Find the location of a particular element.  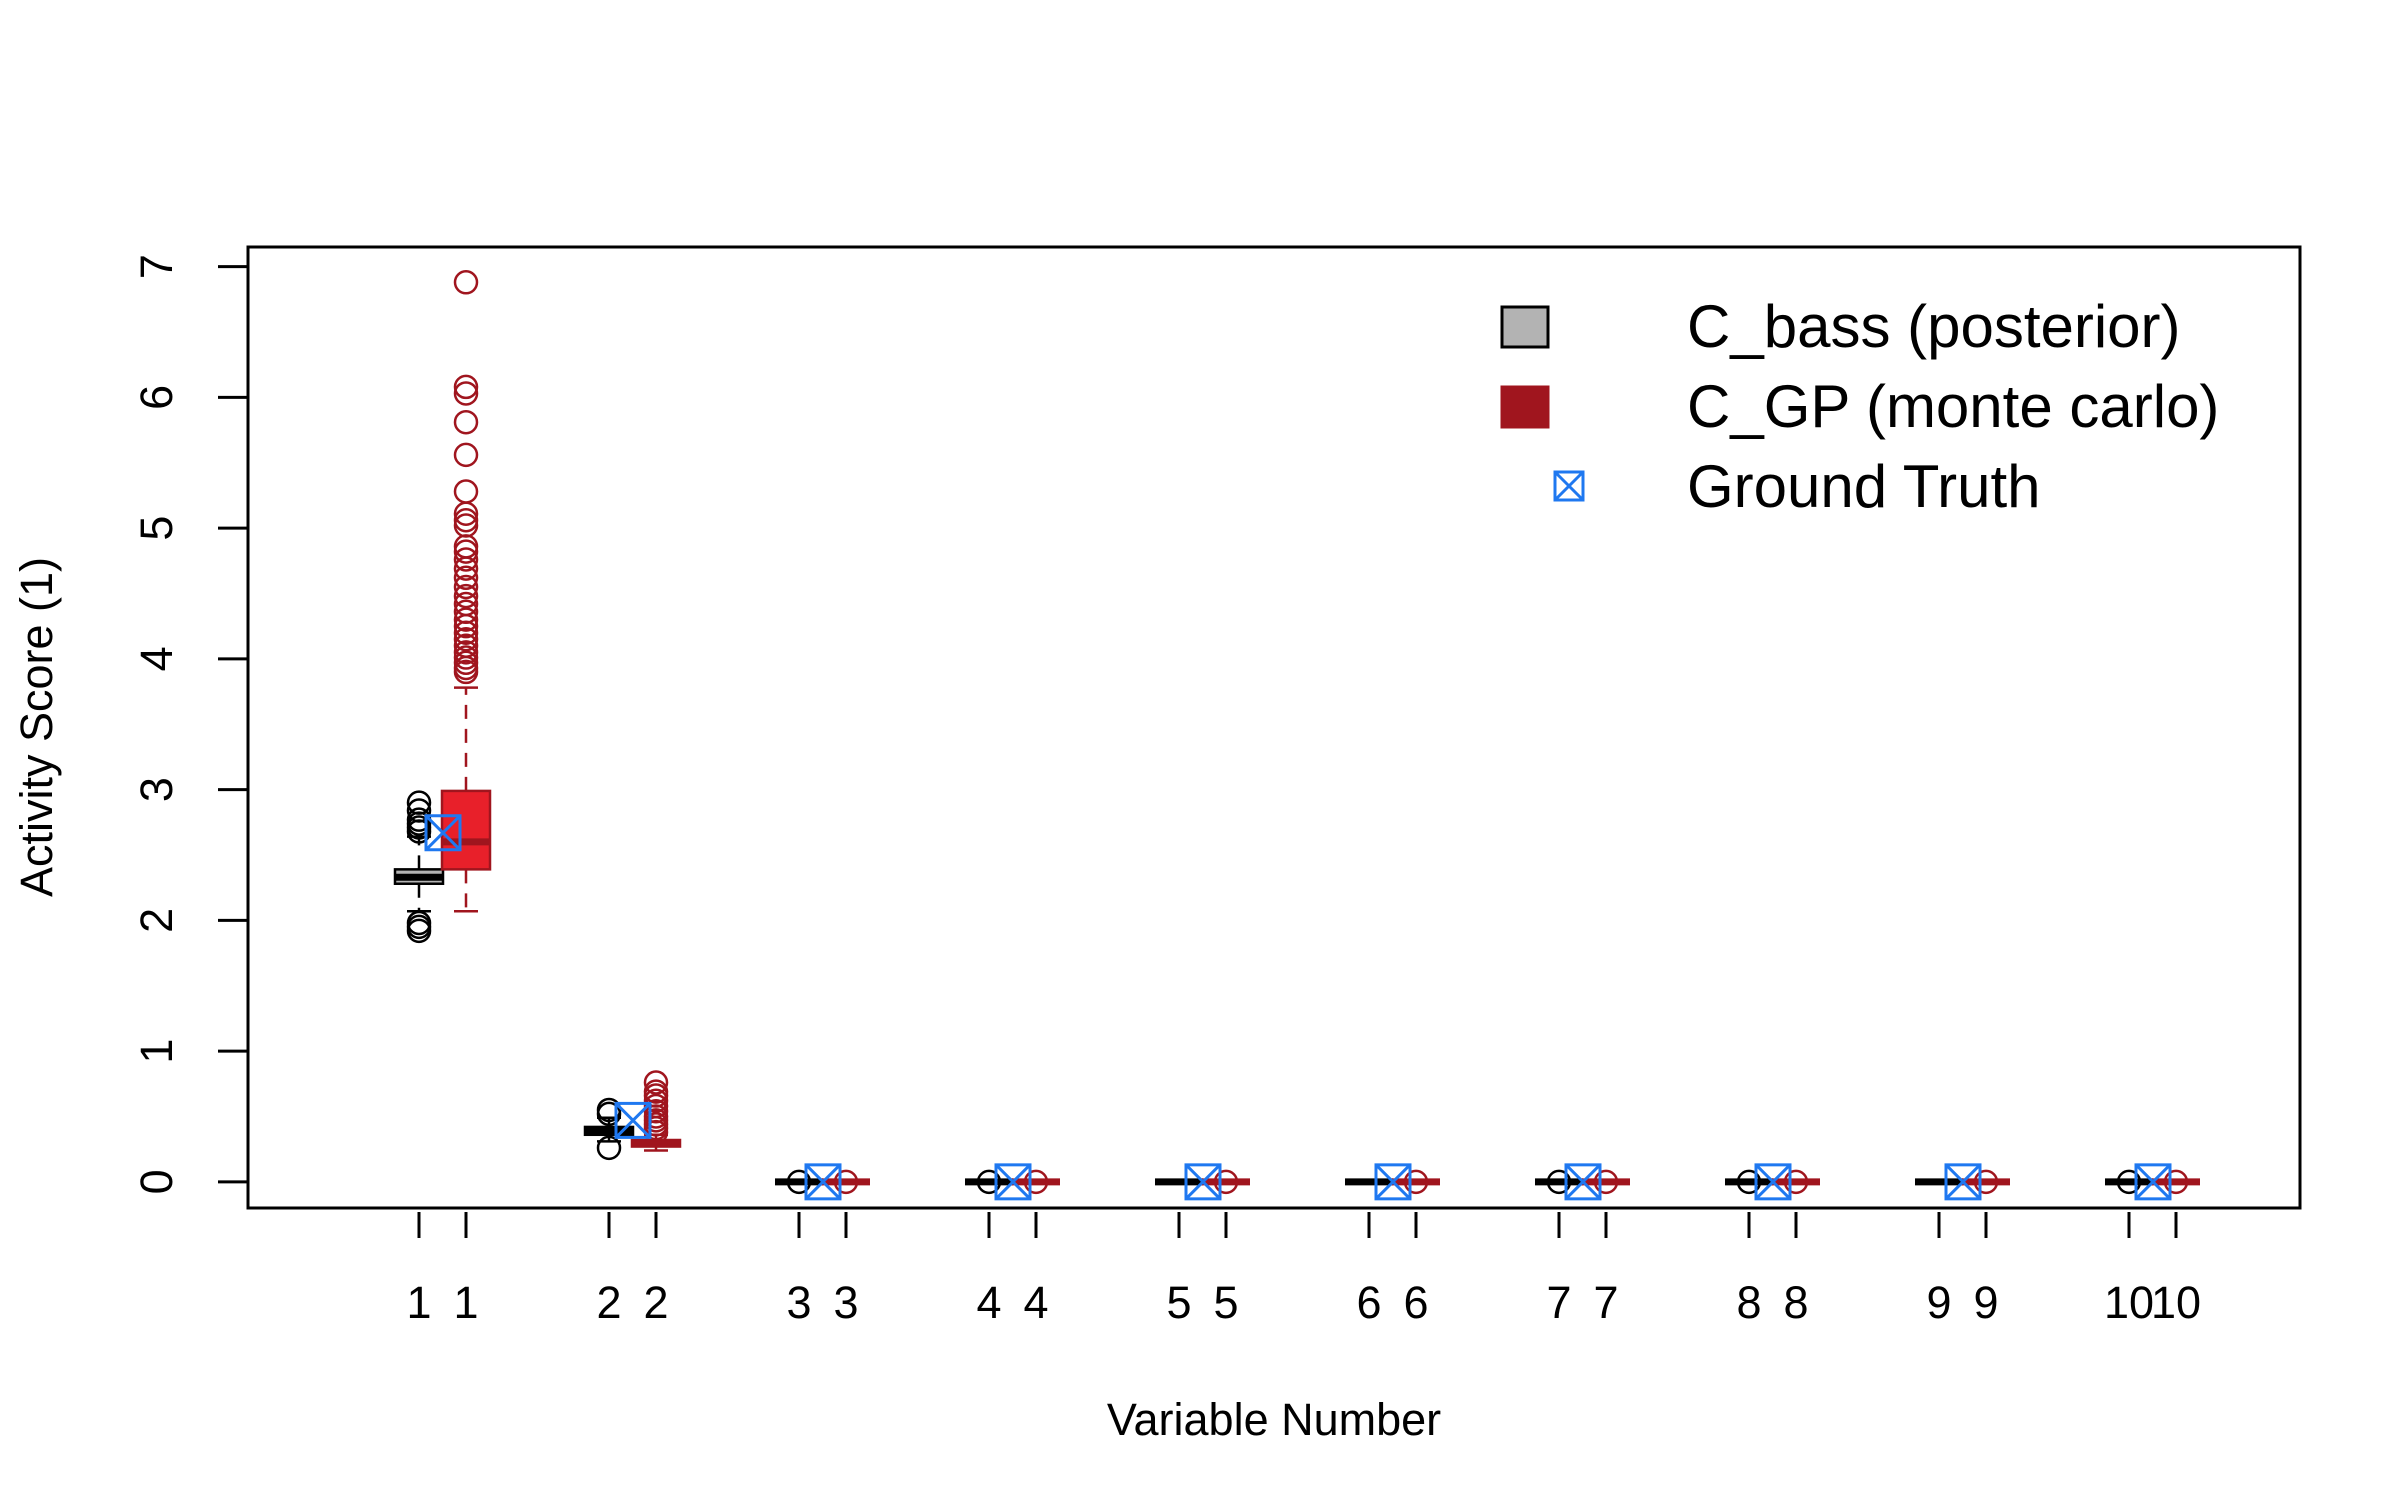

x-tick-label: 8 is located at coordinates (1748, 1302).